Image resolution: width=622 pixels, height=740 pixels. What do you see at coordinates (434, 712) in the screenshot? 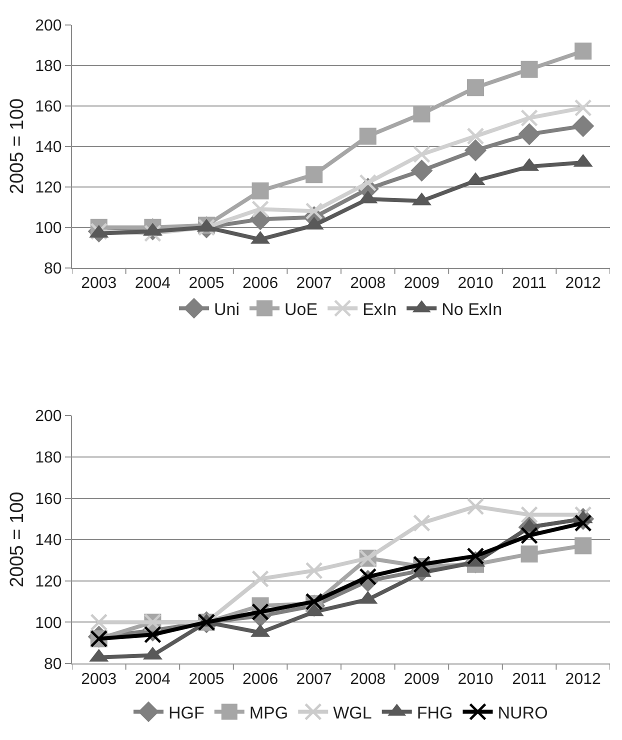
I see `legend-label: FHG` at bounding box center [434, 712].